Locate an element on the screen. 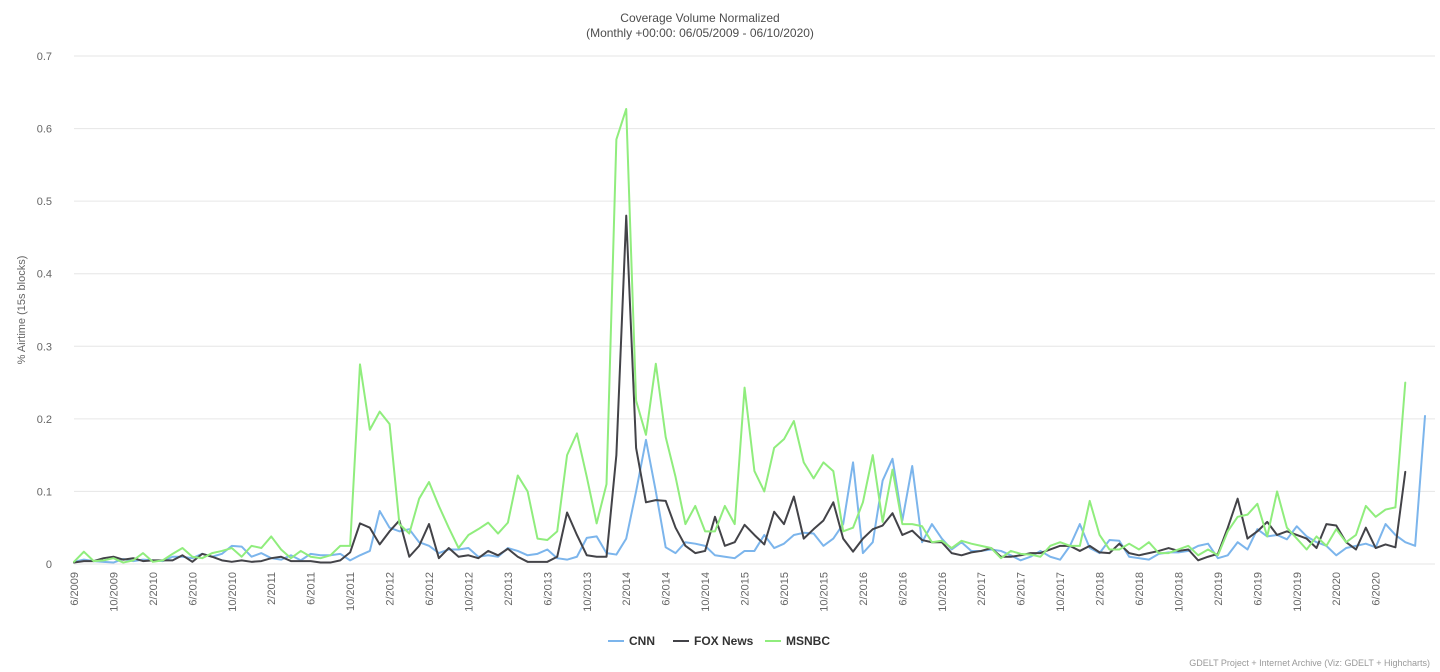 The image size is (1440, 672). x-tick-label: 10/2016 is located at coordinates (943, 592).